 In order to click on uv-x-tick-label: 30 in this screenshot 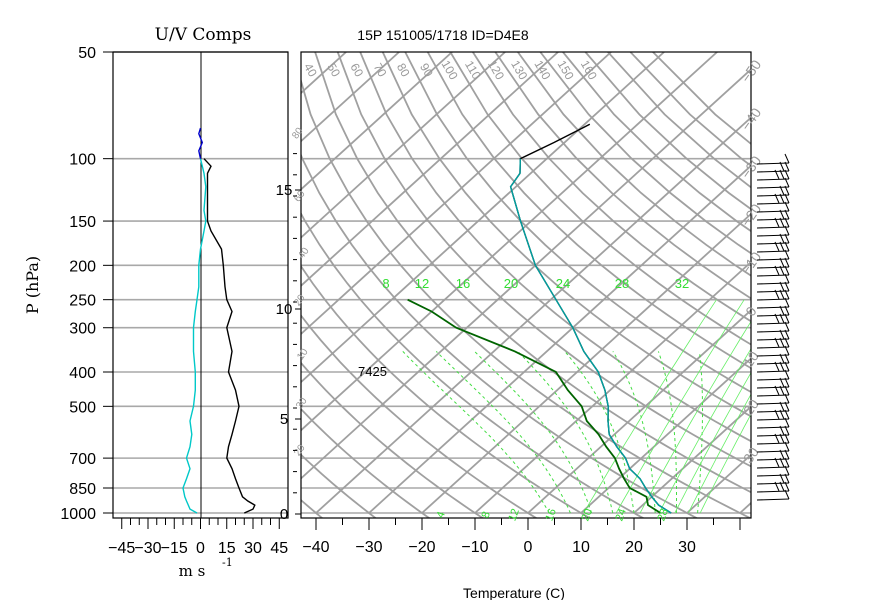, I will do `click(253, 548)`.